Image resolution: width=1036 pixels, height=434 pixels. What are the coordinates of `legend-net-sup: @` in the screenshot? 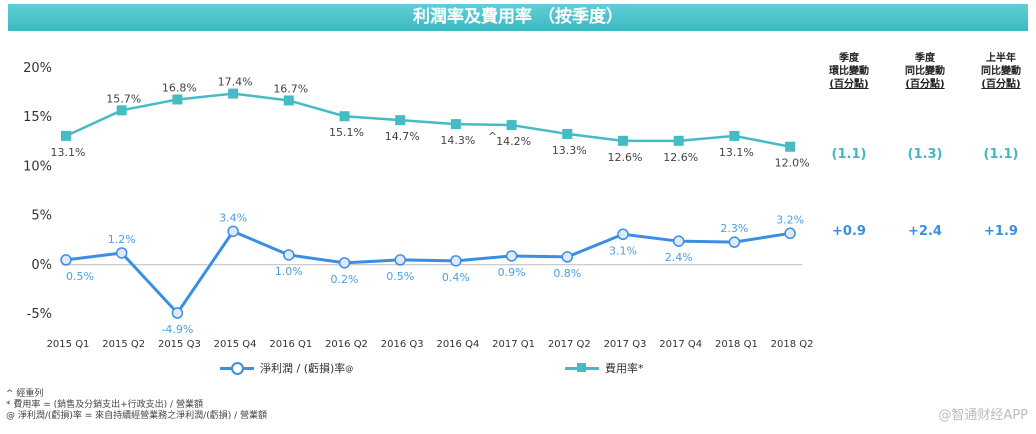 It's located at (349, 368).